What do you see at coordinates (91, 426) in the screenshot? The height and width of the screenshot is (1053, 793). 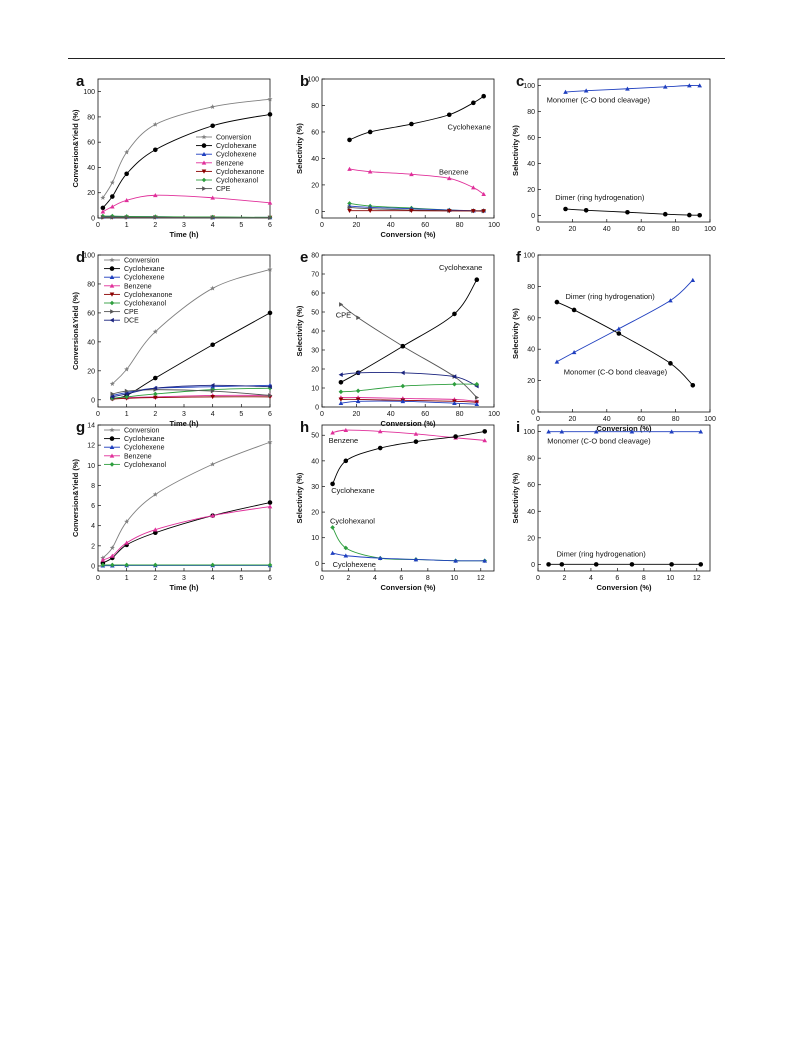 I see `y-tick-label: 14` at bounding box center [91, 426].